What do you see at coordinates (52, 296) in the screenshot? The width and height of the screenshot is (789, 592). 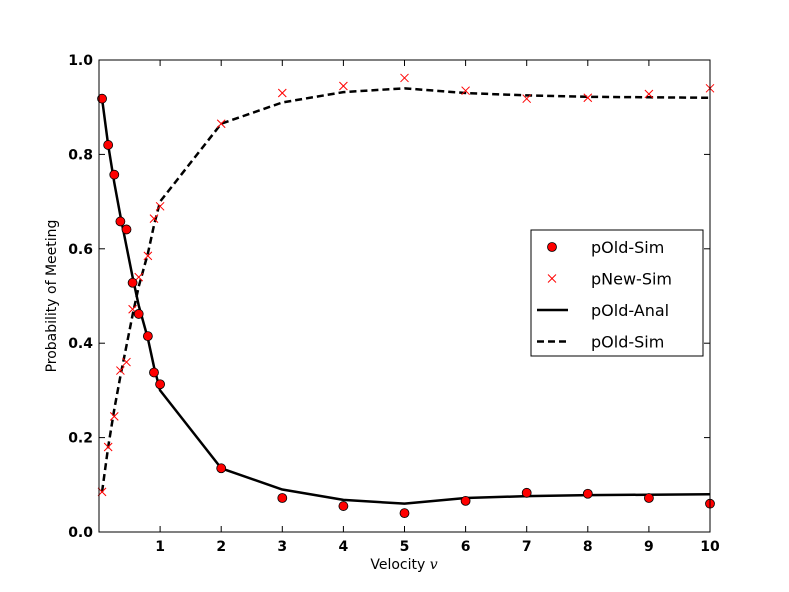 I see `y-axis-label: Probability of Meeting` at bounding box center [52, 296].